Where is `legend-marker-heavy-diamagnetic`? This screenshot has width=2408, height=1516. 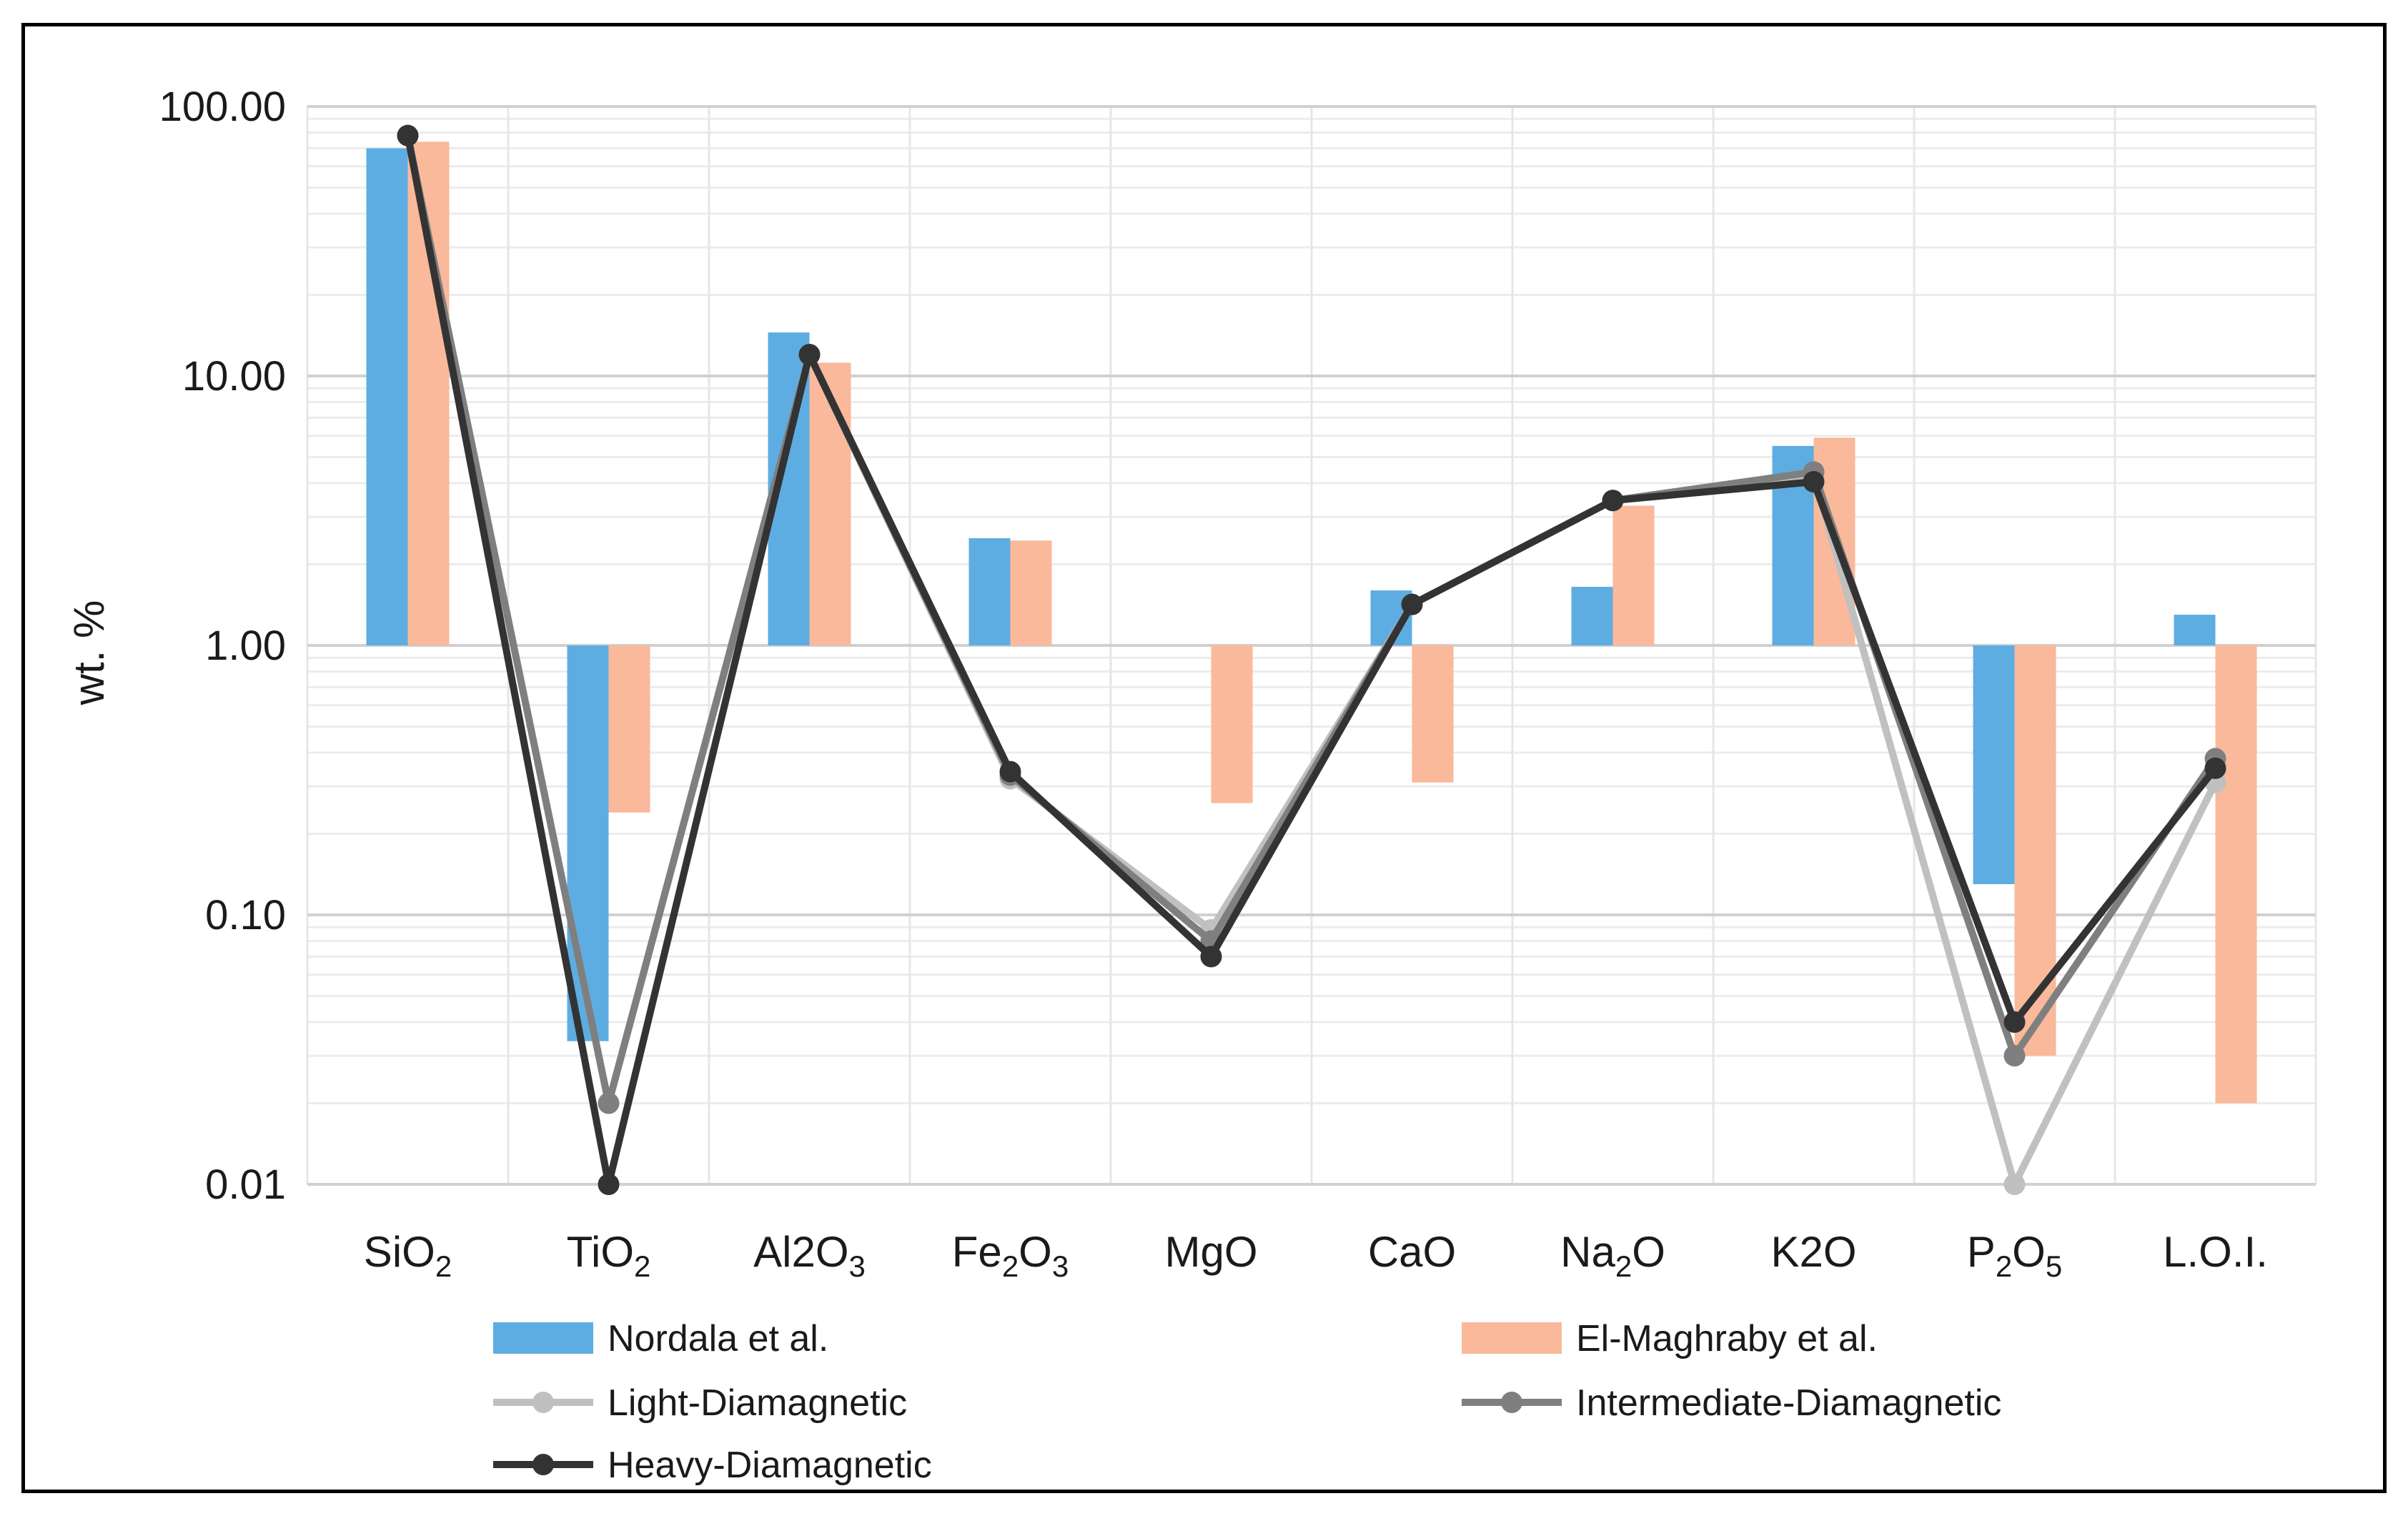
legend-marker-heavy-diamagnetic is located at coordinates (543, 1464).